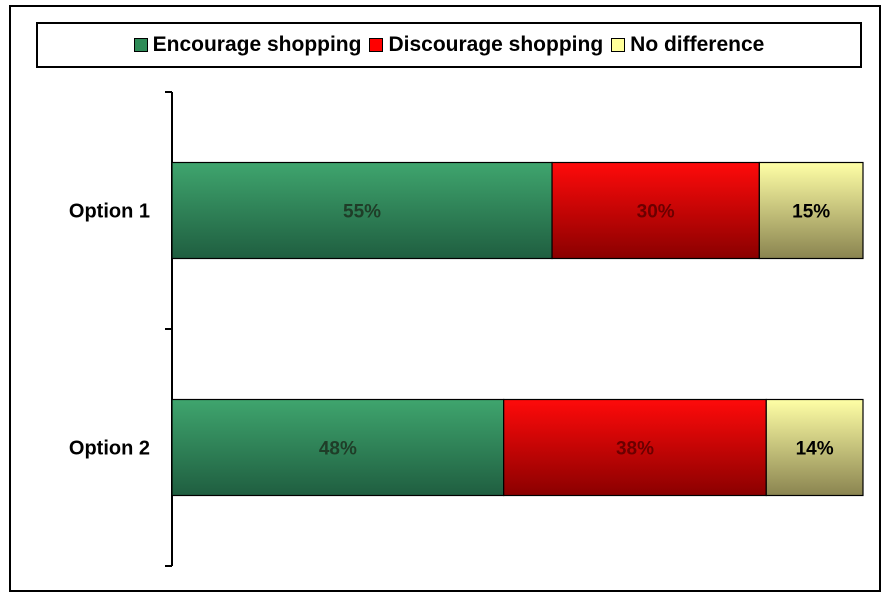 This screenshot has height=597, width=886. I want to click on data-label: 48%, so click(338, 449).